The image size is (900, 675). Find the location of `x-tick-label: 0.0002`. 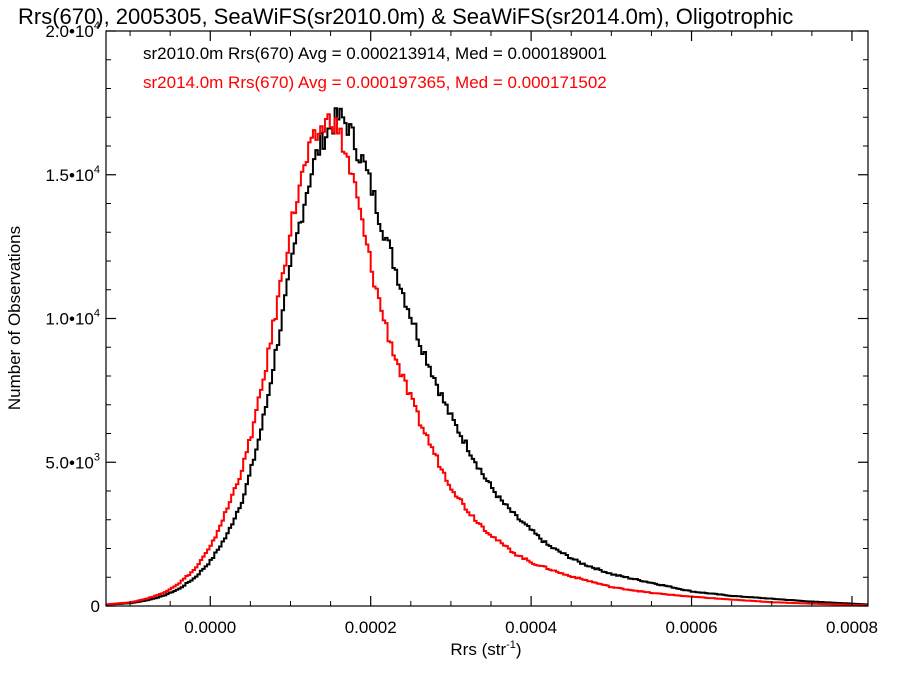

x-tick-label: 0.0002 is located at coordinates (371, 627).